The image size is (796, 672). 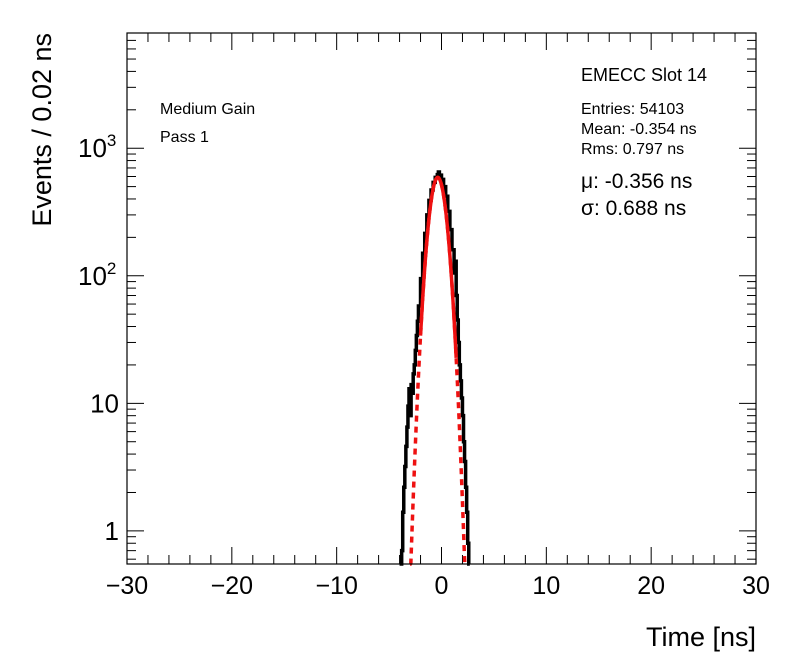 What do you see at coordinates (632, 149) in the screenshot?
I see `stats-rms: Rms: 0.797 ns` at bounding box center [632, 149].